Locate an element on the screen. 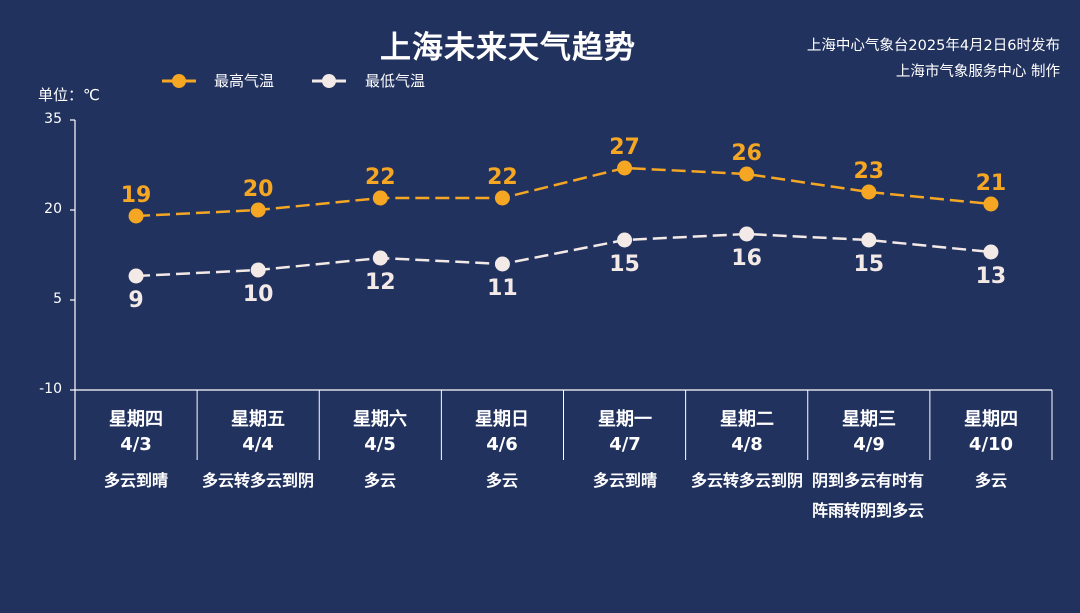  issuer-credit: 上海中心气象台2025年4月2日6时发布 is located at coordinates (933, 46).